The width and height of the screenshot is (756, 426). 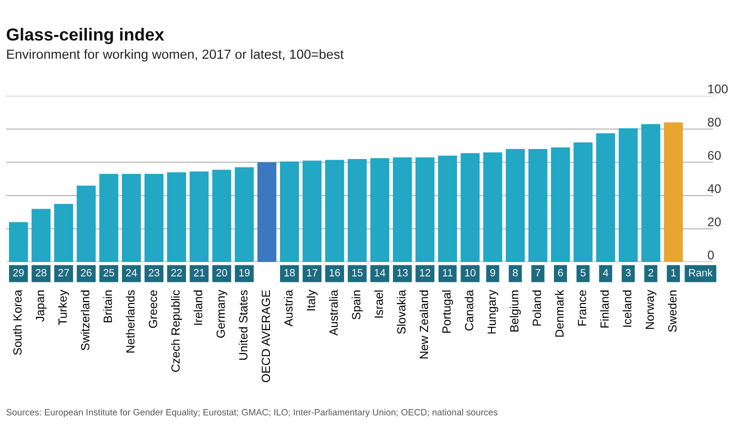 I want to click on chart-subtitle: Environment for working women, 2017 or latest, 100=best, so click(x=175, y=55).